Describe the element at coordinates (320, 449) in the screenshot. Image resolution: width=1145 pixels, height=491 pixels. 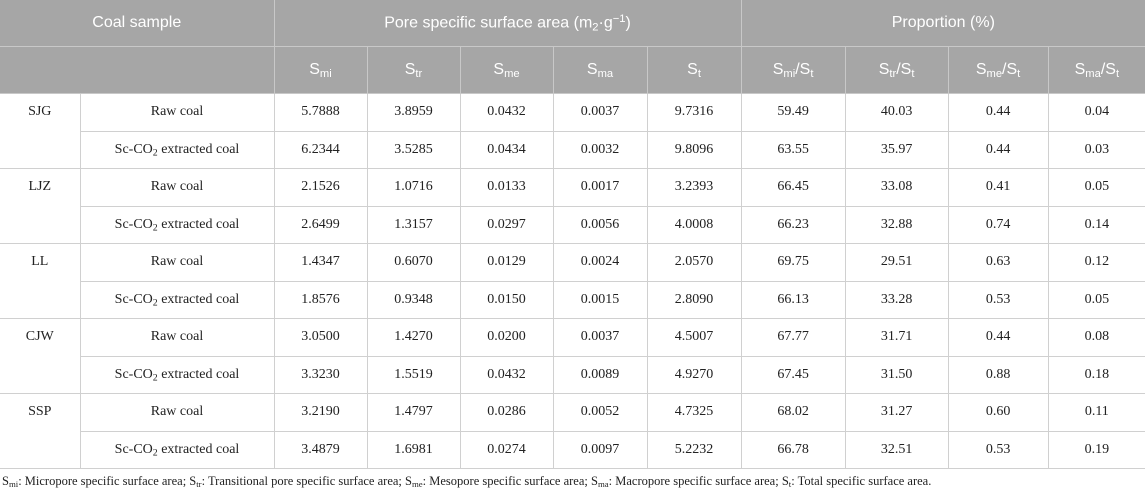
I see `cell: 3.4879` at that location.